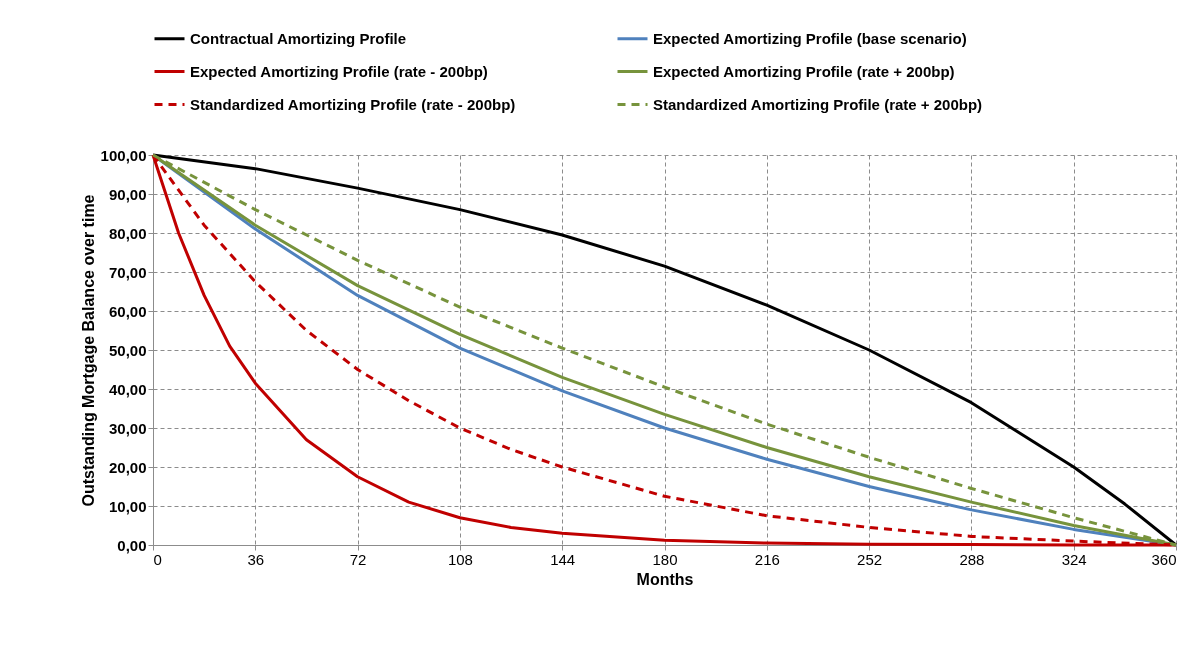 Image resolution: width=1201 pixels, height=654 pixels. Describe the element at coordinates (767, 559) in the screenshot. I see `x-tick-label: 216` at that location.